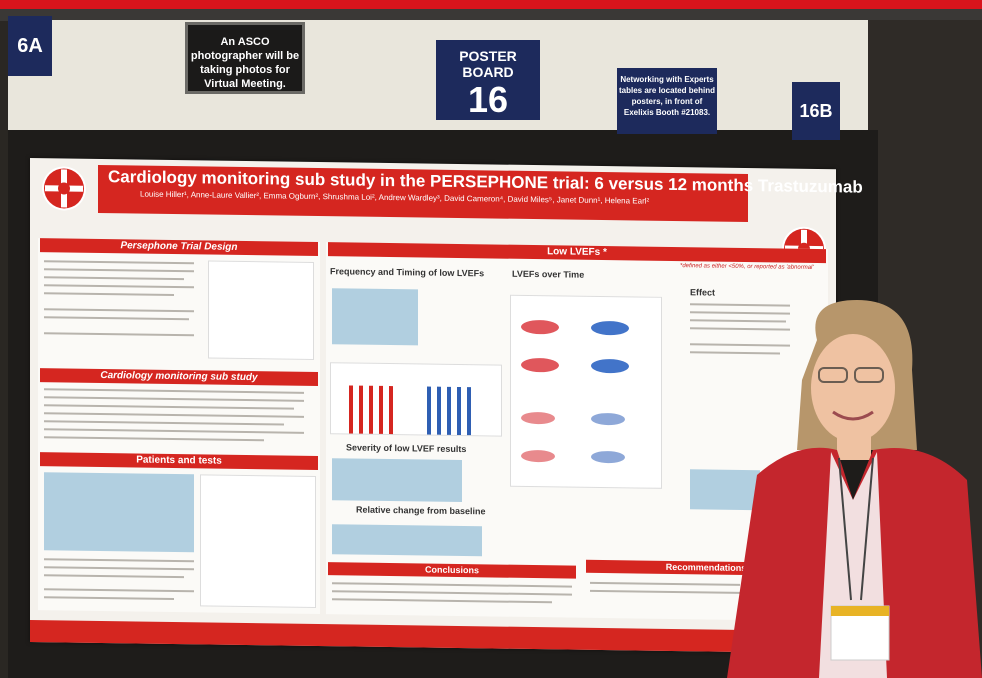 The height and width of the screenshot is (678, 982). Describe the element at coordinates (397, 480) in the screenshot. I see `severity-text` at that location.